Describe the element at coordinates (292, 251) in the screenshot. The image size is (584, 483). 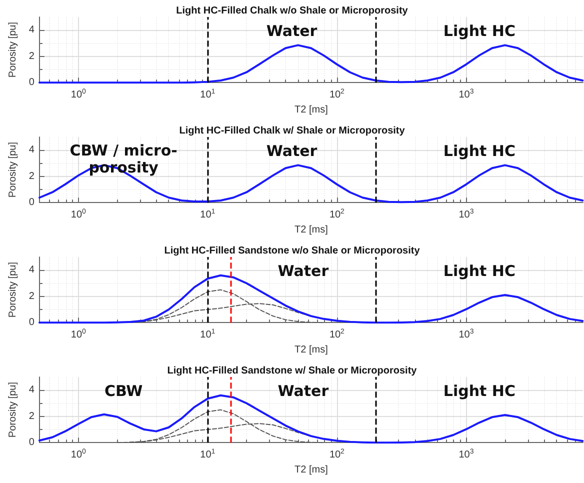
I see `chart-title: Light HC-Filled Sandstone w/o Shale or Microporosity` at that location.